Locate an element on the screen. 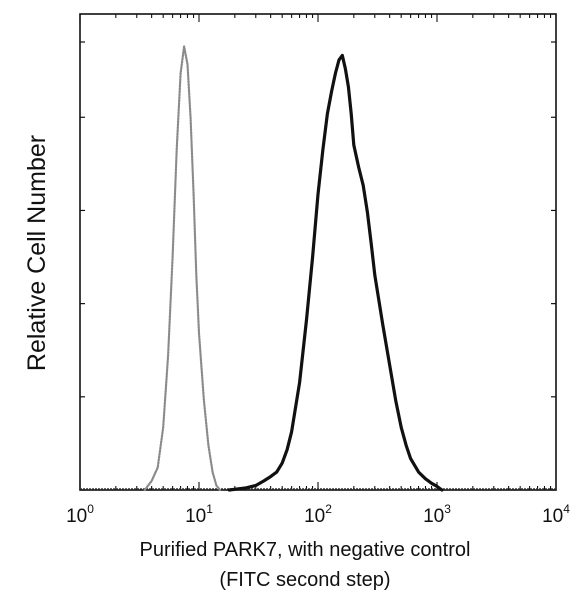 The height and width of the screenshot is (597, 574). x-axis-title: Purified PARK7, with negative control is located at coordinates (305, 550).